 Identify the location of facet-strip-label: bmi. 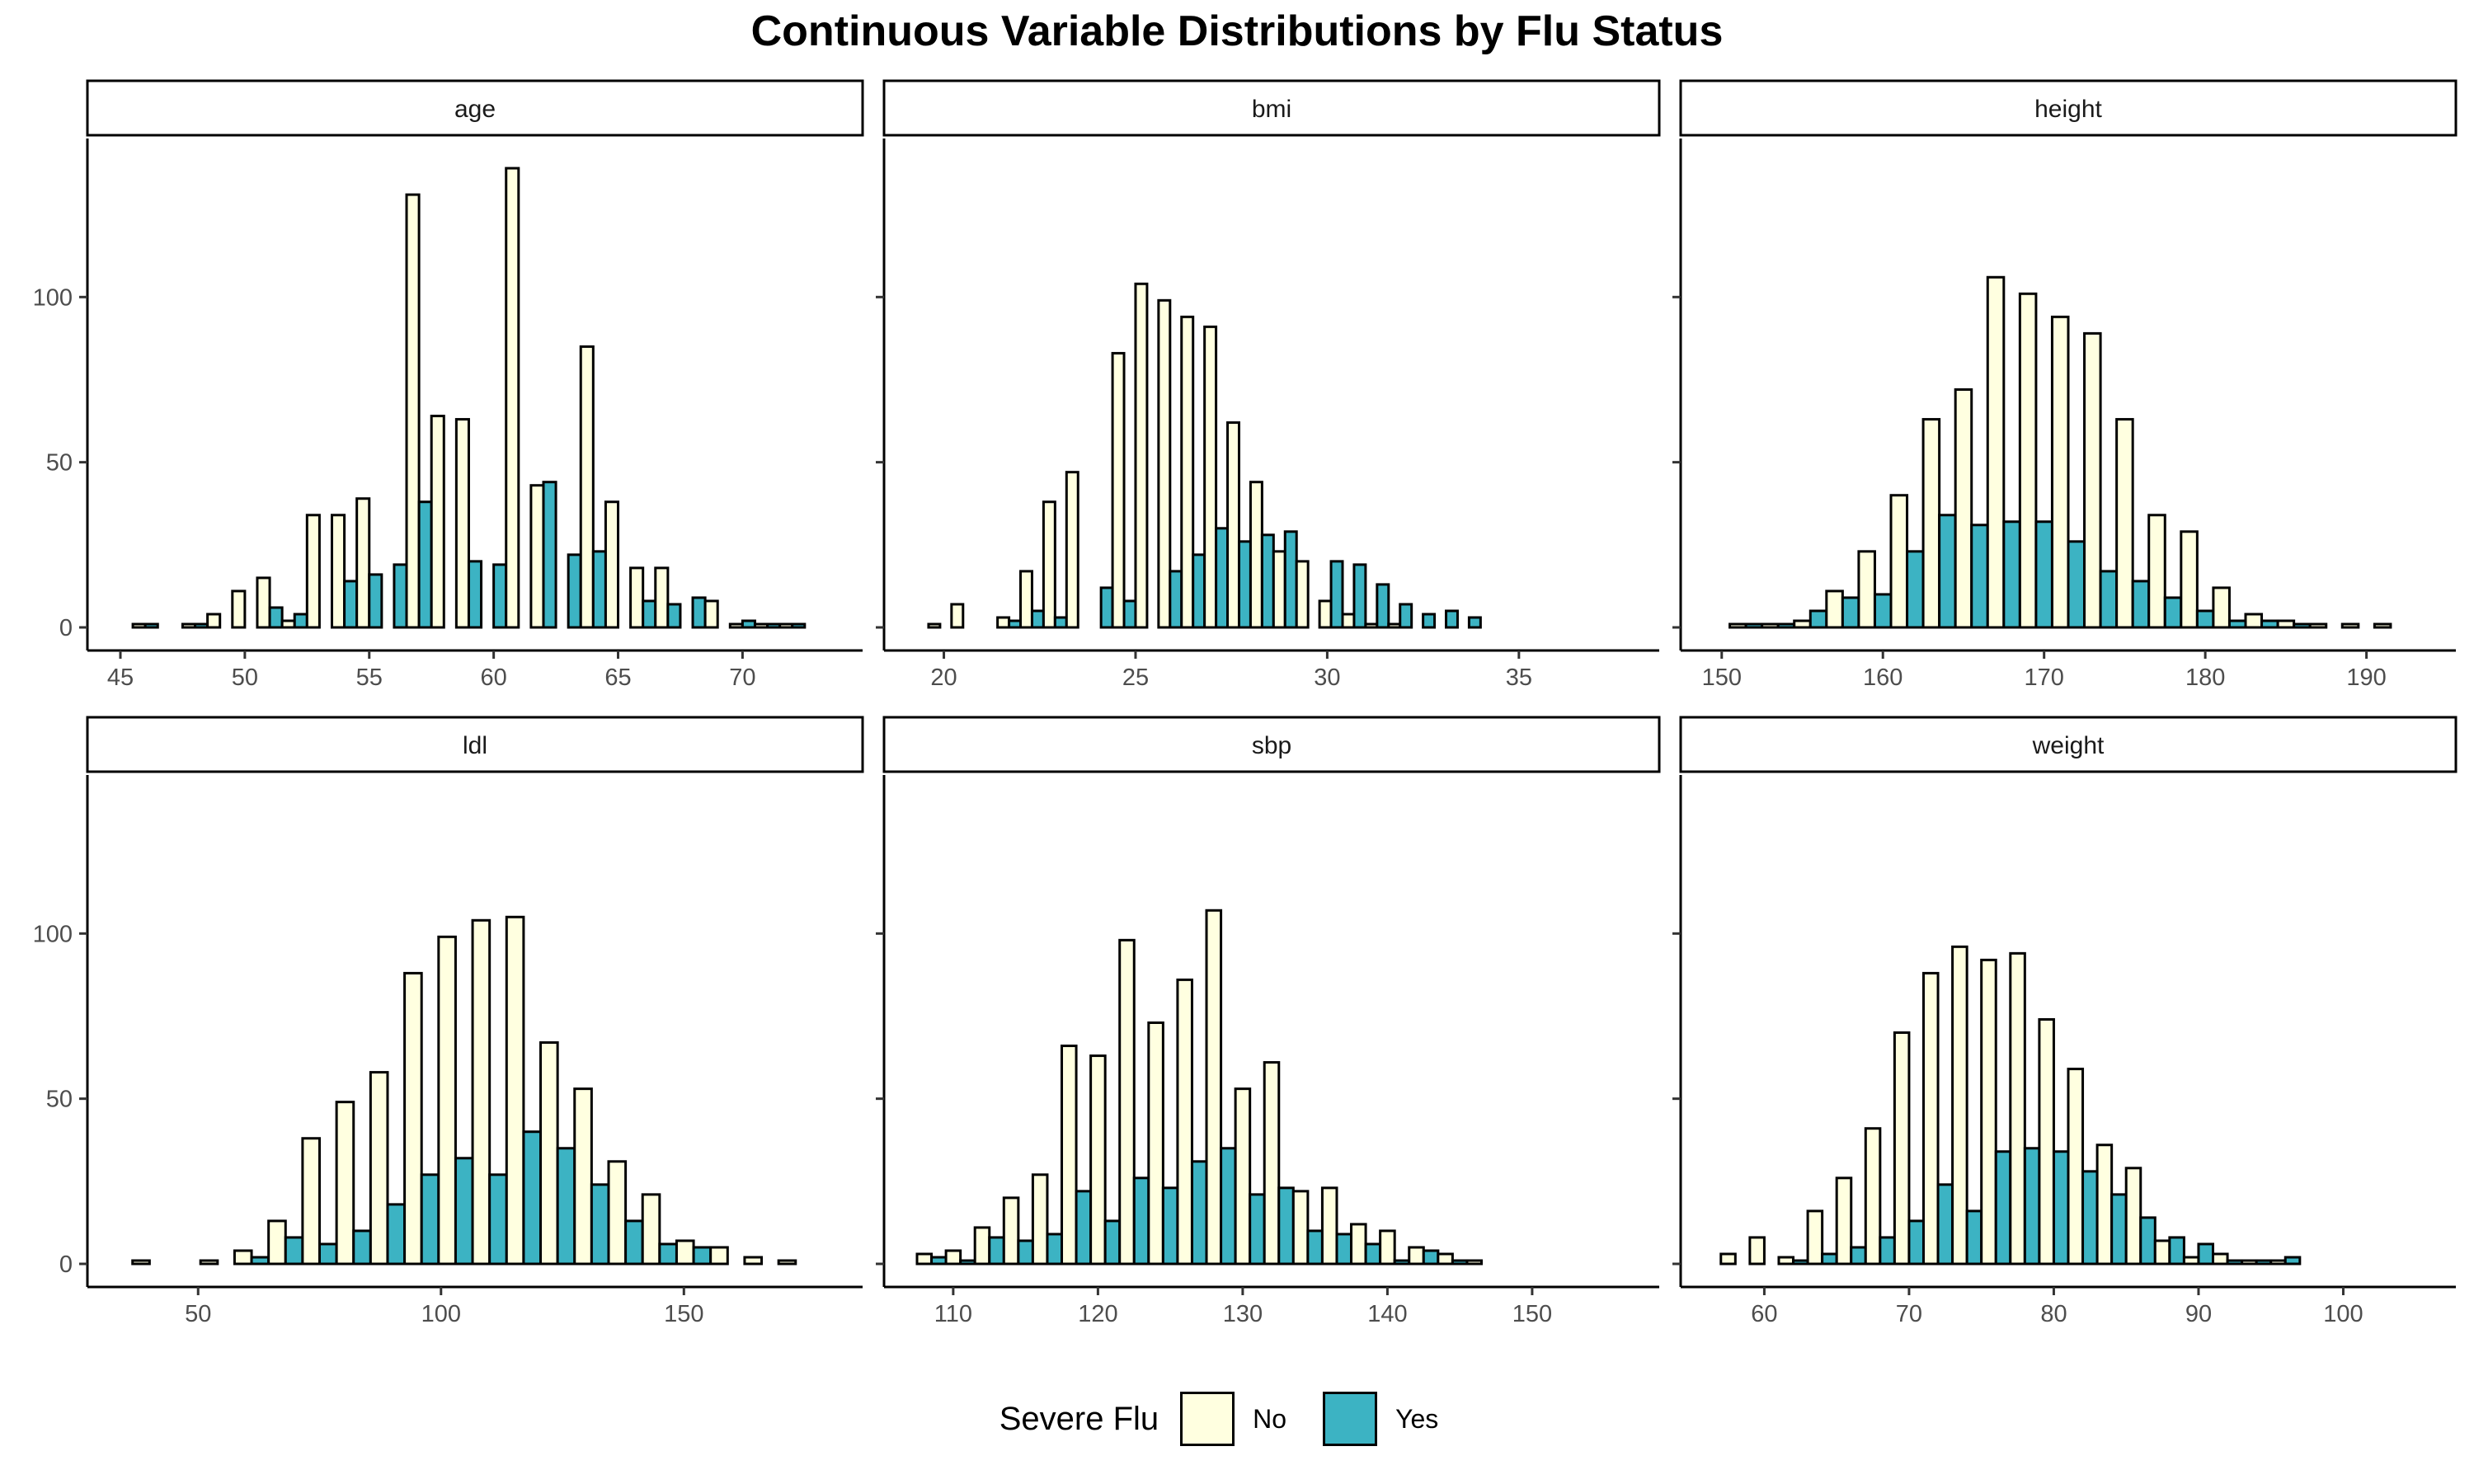
(1271, 109).